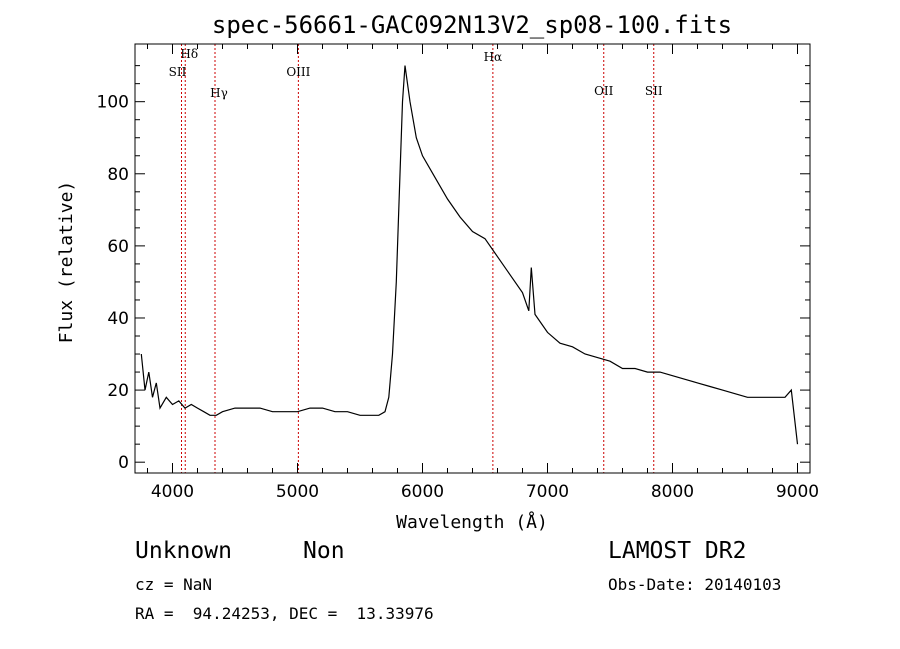 This screenshot has height=649, width=900. Describe the element at coordinates (672, 492) in the screenshot. I see `x-tick-label: 8000` at that location.